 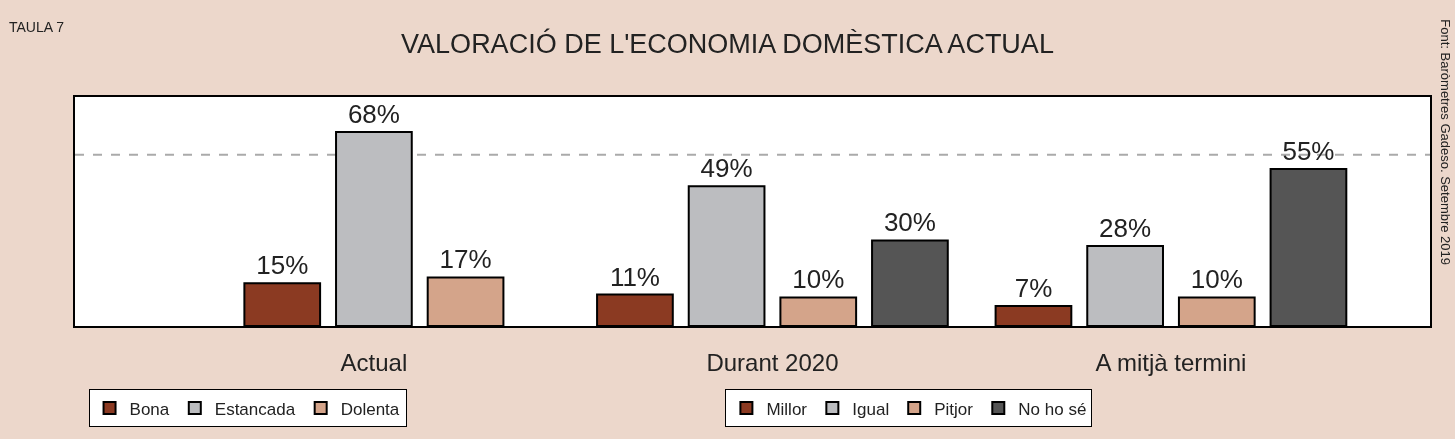 What do you see at coordinates (1308, 151) in the screenshot?
I see `data-label: 55%` at bounding box center [1308, 151].